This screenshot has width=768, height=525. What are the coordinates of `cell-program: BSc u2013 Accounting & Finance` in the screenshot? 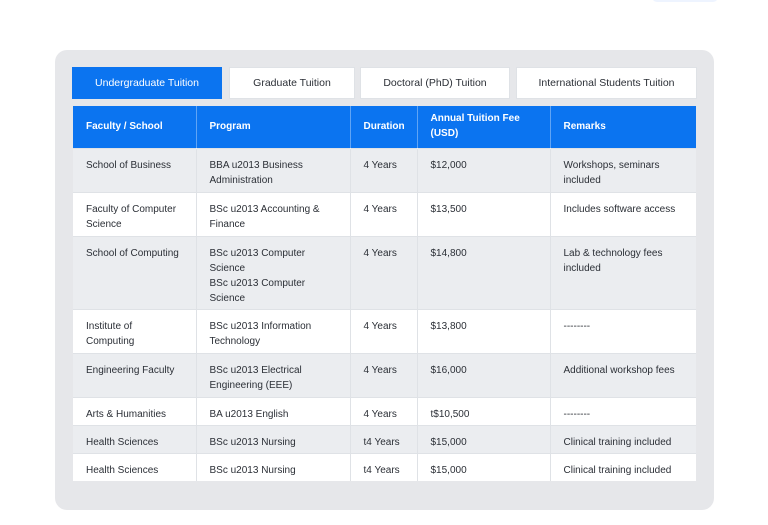 It's located at (273, 213).